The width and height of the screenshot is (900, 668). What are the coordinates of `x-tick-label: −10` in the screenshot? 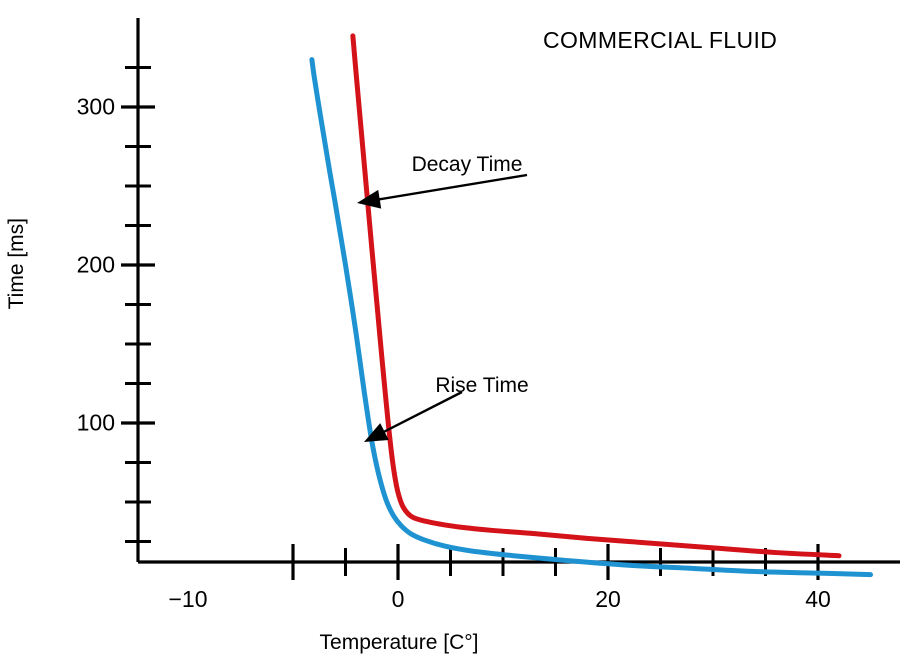 It's located at (188, 599).